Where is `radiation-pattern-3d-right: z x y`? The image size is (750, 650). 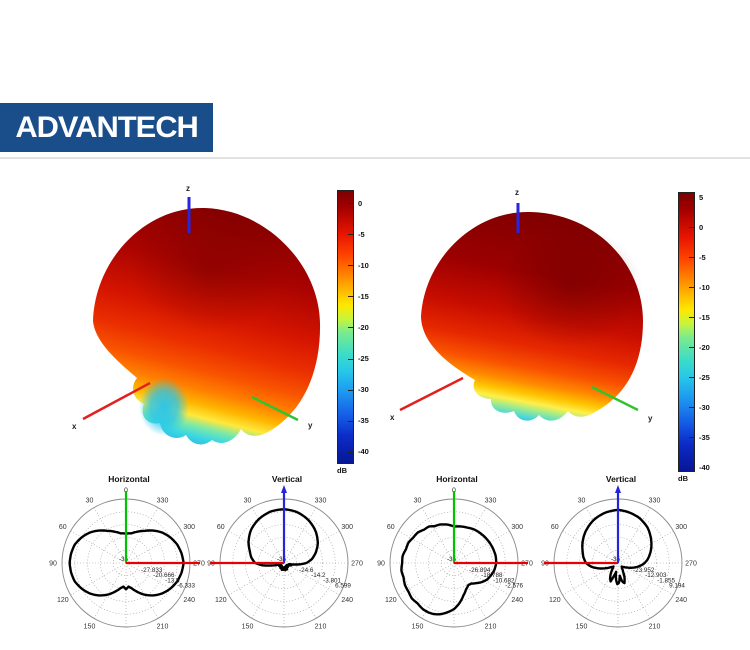
radiation-pattern-3d-right: z x y is located at coordinates (521, 305).